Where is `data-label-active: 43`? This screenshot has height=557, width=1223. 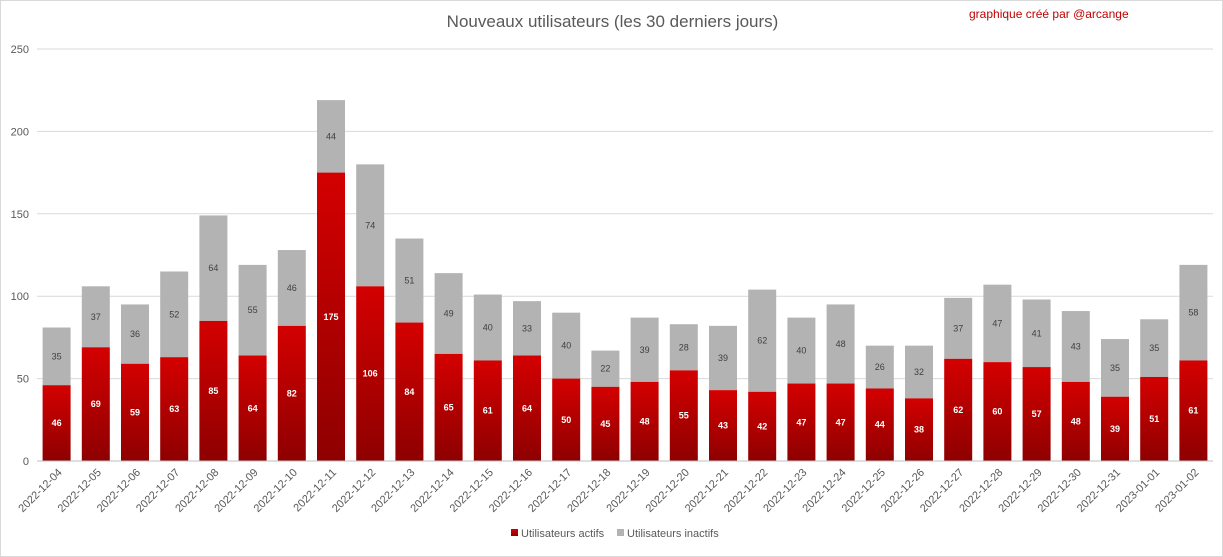
data-label-active: 43 is located at coordinates (723, 426).